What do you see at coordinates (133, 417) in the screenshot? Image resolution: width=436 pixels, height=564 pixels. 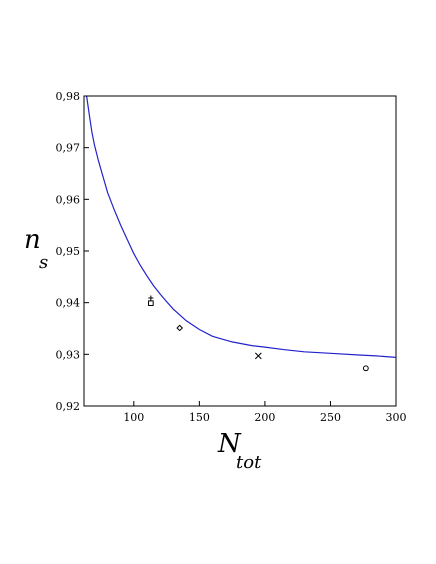 I see `x-tick-label: 100` at bounding box center [133, 417].